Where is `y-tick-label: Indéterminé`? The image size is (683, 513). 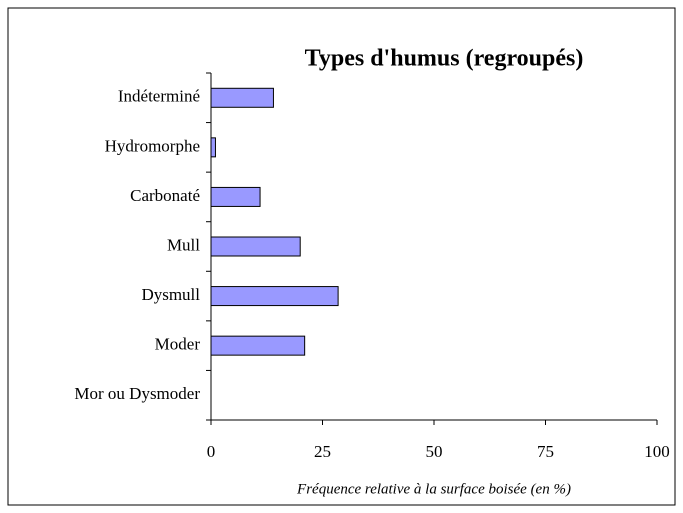
y-tick-label: Indéterminé is located at coordinates (159, 96).